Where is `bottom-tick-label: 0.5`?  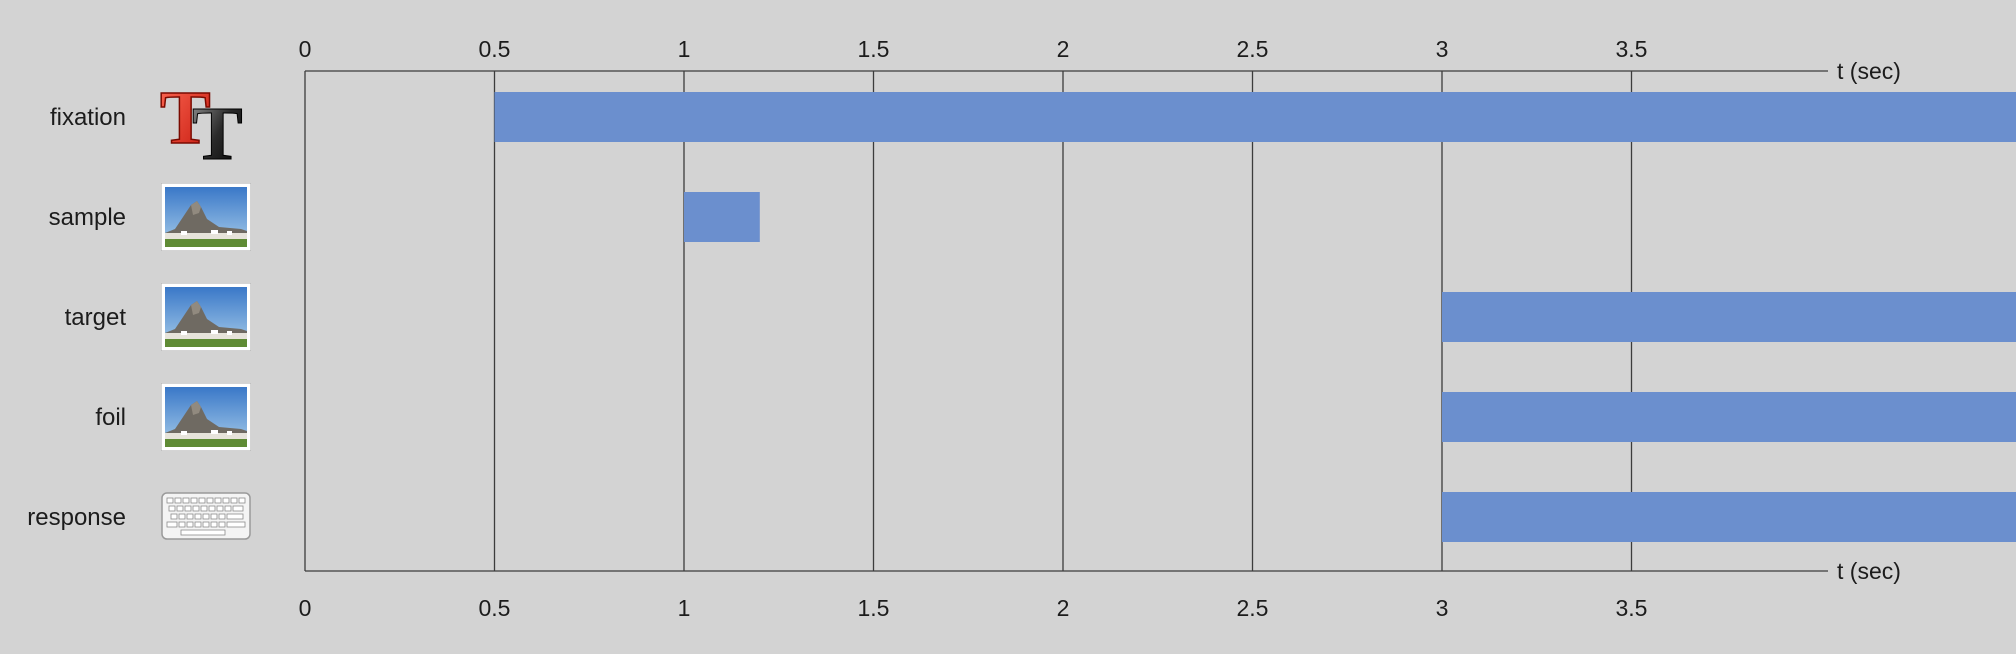
bottom-tick-label: 0.5 is located at coordinates (495, 608).